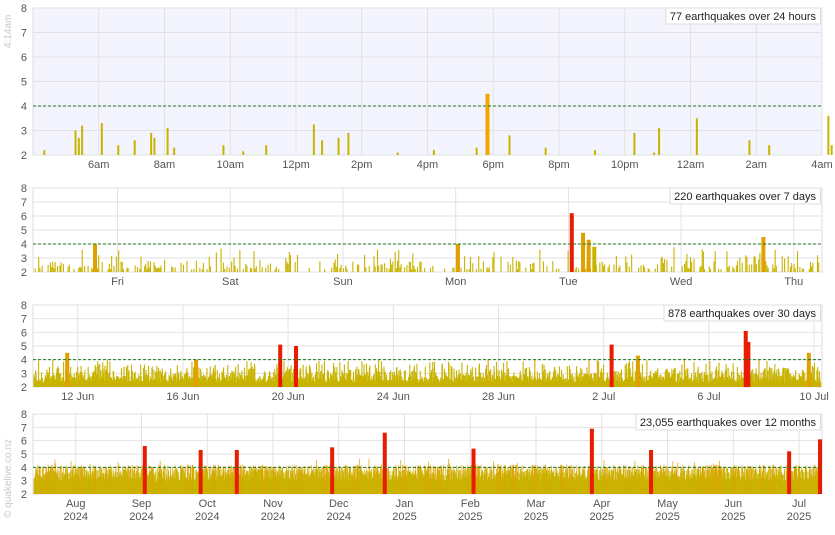 Image resolution: width=835 pixels, height=535 pixels. Describe the element at coordinates (273, 504) in the screenshot. I see `x-tick-label: Nov` at that location.